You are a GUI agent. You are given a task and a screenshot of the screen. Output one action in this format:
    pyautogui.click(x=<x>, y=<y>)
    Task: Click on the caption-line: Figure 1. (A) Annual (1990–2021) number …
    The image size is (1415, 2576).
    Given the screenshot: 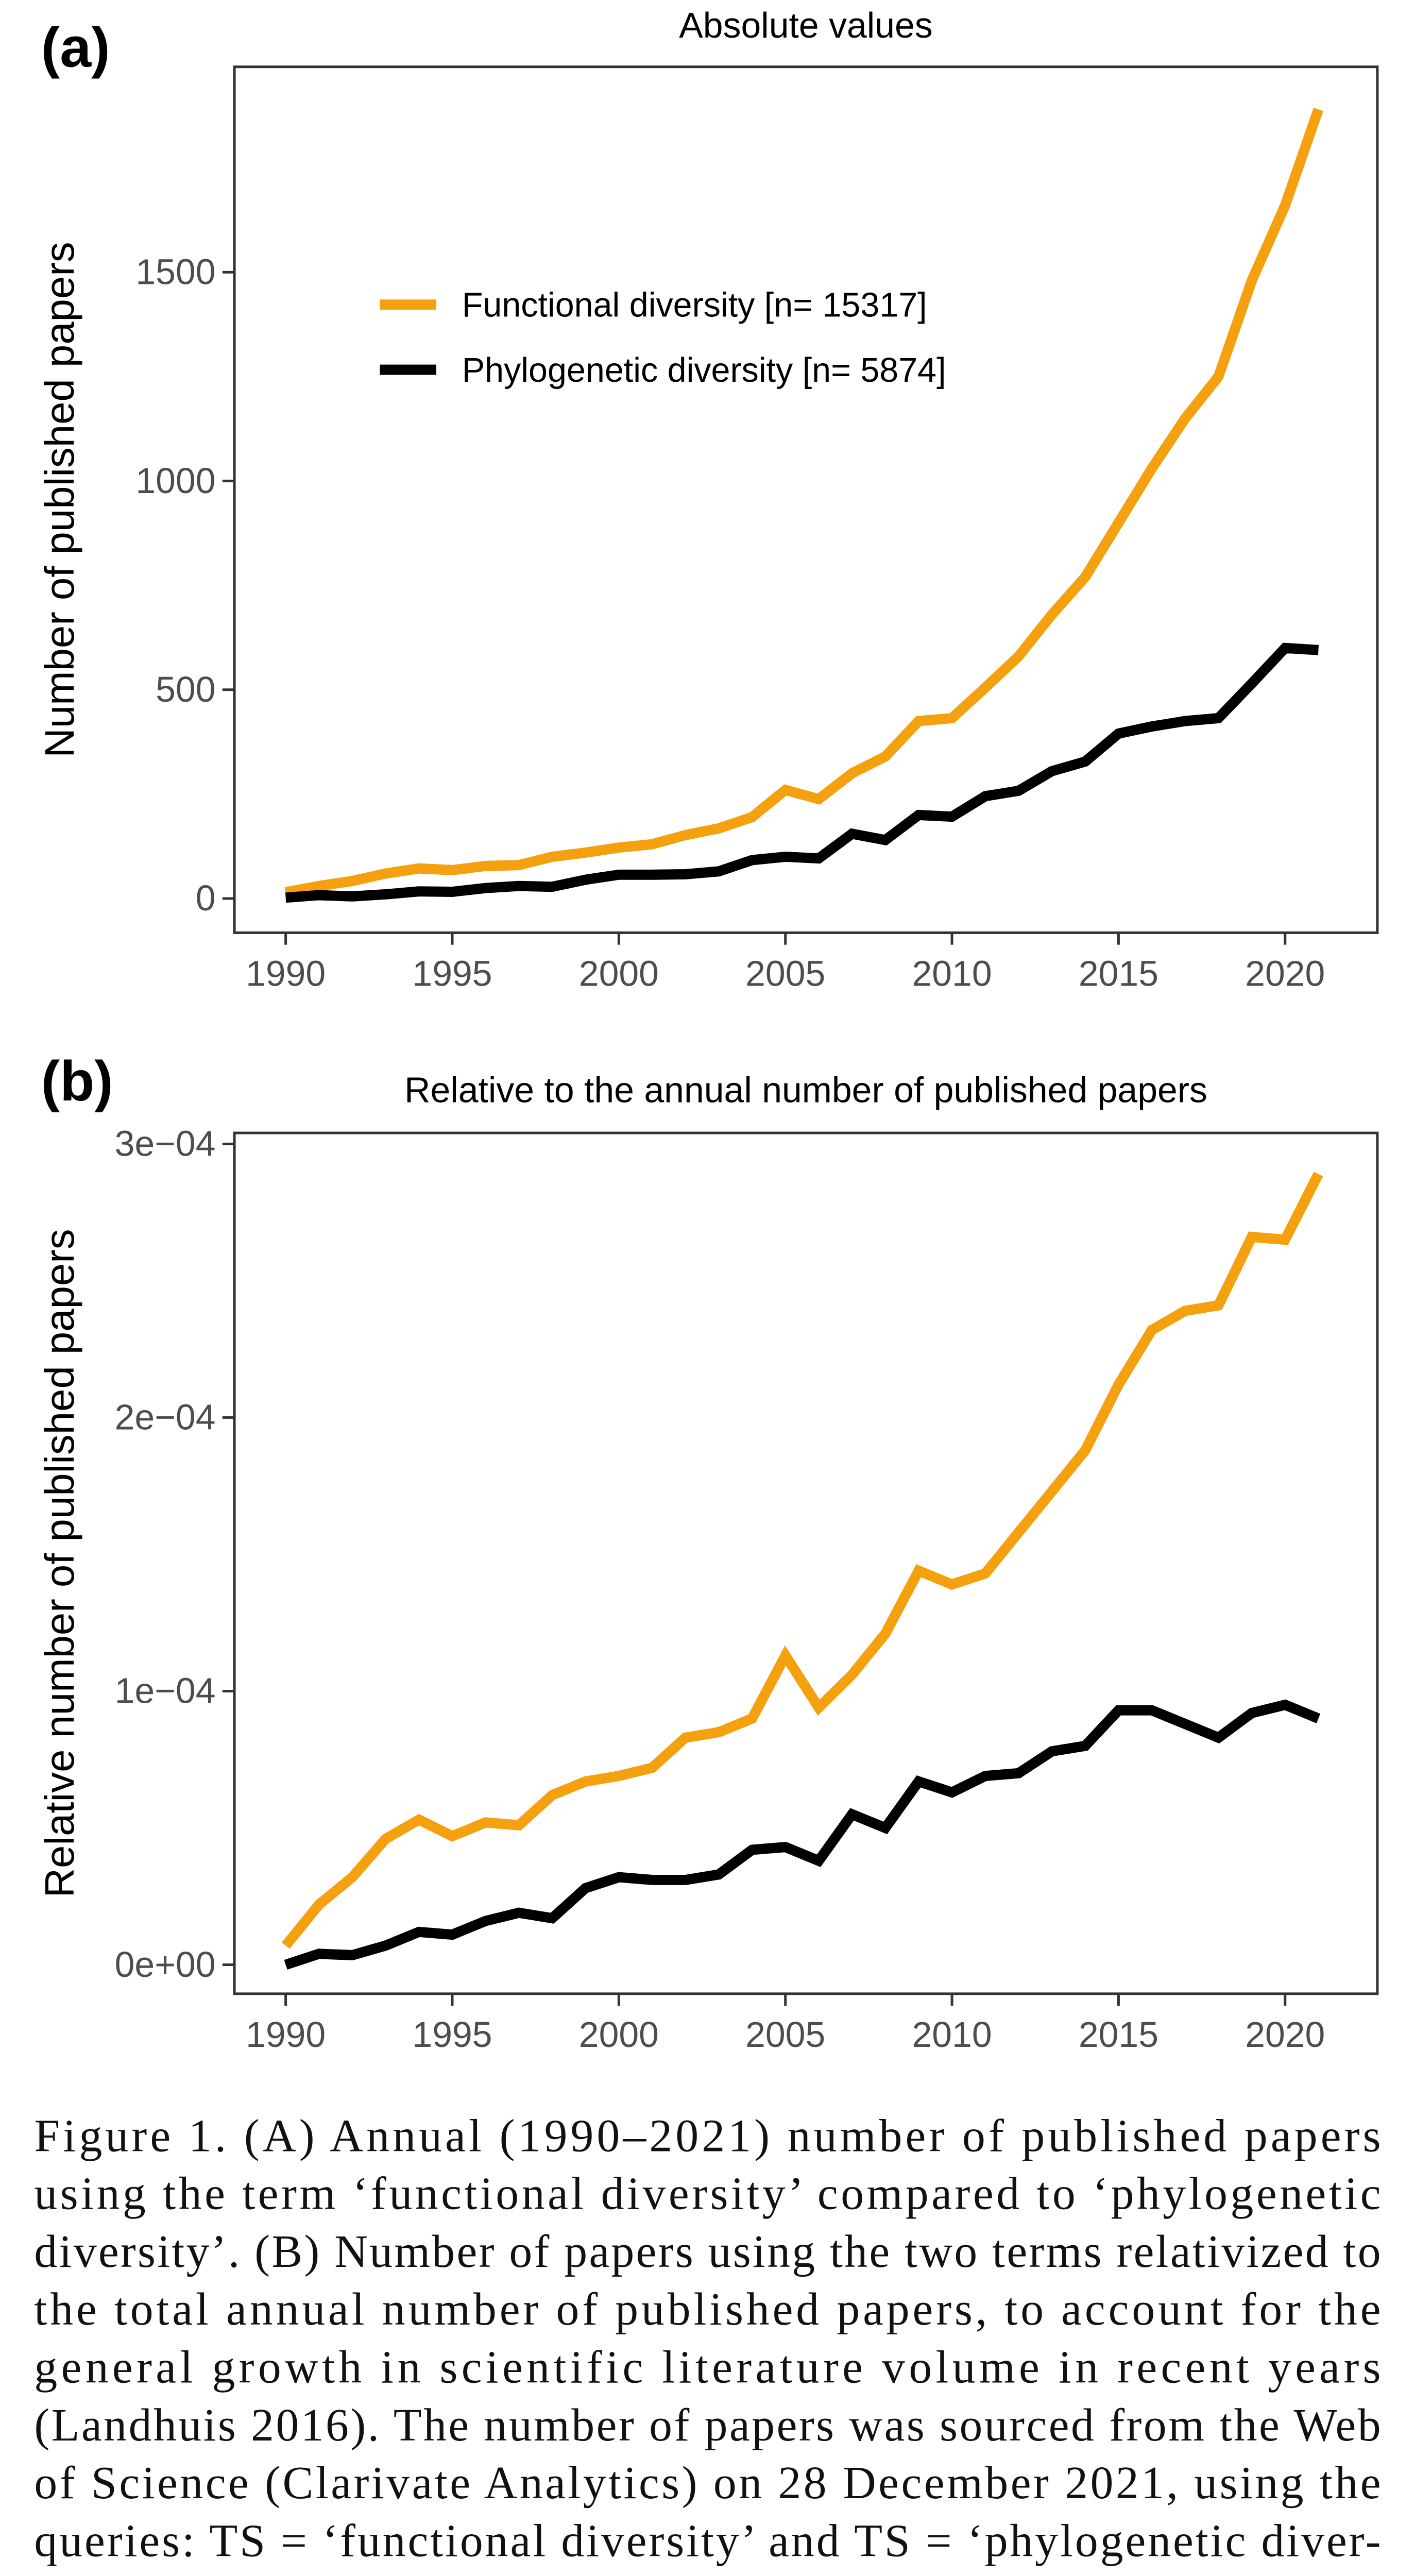 What is the action you would take?
    pyautogui.click(x=707, y=2135)
    